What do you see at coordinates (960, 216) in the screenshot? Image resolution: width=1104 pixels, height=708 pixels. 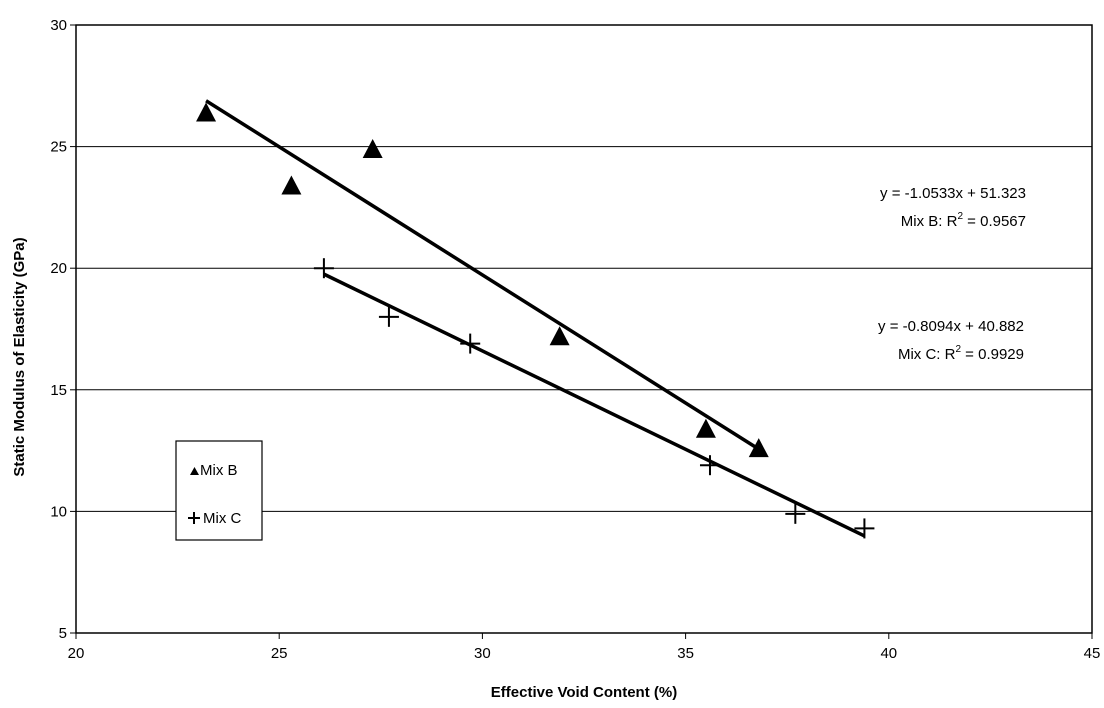 I see `mix-b-r2-superscript: 2` at bounding box center [960, 216].